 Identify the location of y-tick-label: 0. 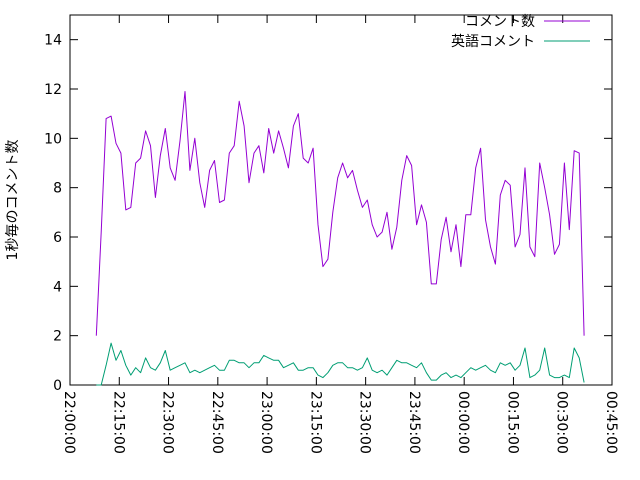
(57, 386).